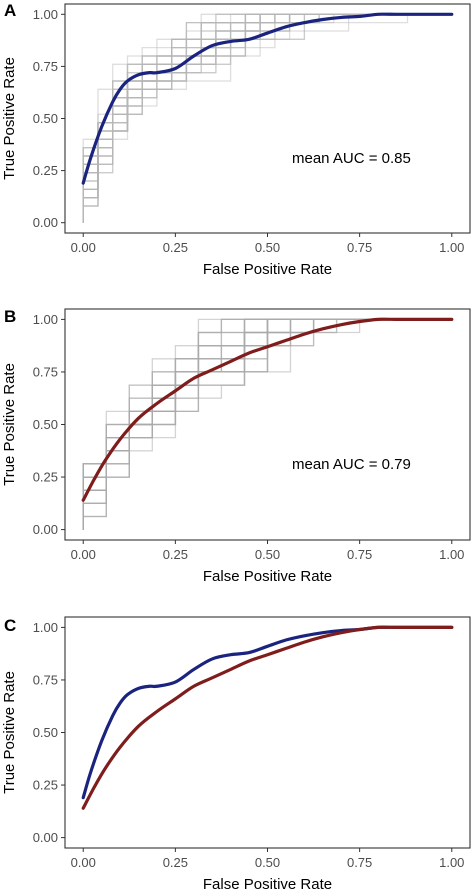 This screenshot has height=894, width=474. I want to click on panel-letter: B, so click(10, 316).